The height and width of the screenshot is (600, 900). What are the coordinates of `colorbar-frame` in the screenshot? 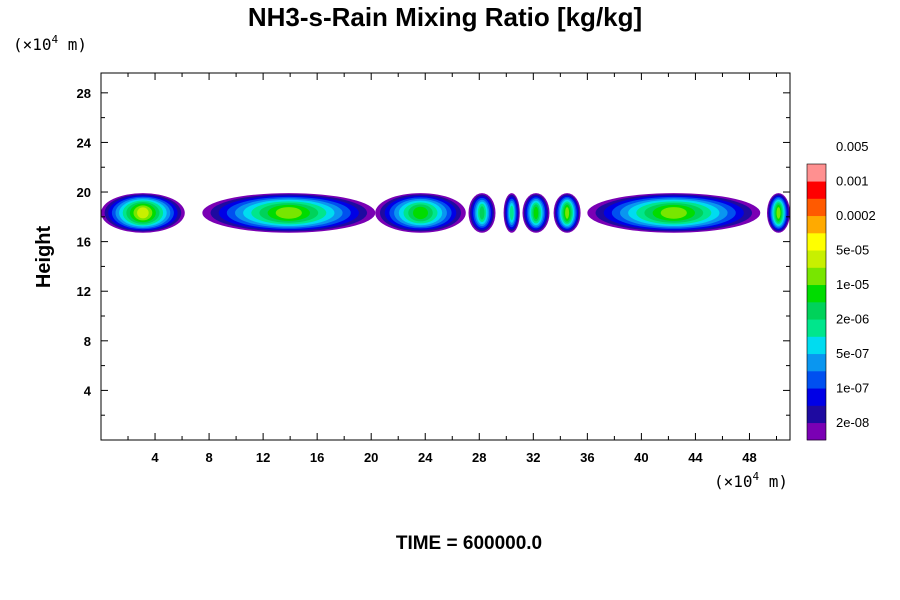 It's located at (816, 302).